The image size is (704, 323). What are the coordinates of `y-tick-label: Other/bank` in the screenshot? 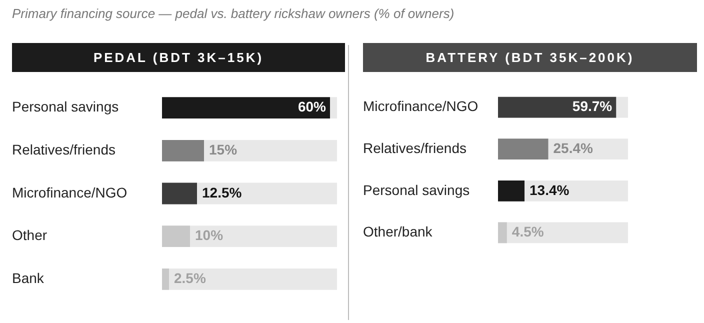 It's located at (398, 232).